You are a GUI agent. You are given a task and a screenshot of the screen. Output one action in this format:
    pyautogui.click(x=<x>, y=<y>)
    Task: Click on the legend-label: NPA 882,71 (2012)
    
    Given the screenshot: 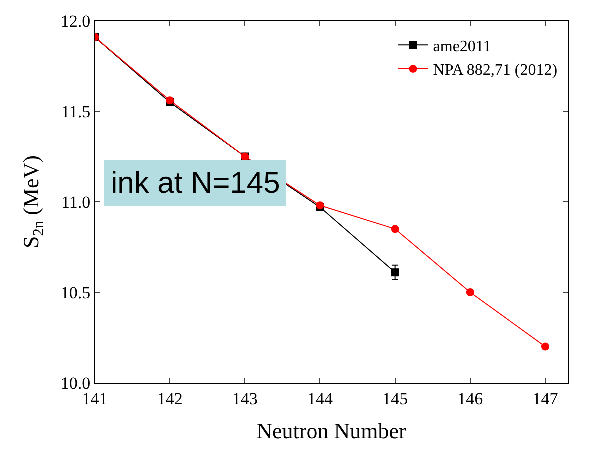 What is the action you would take?
    pyautogui.click(x=495, y=71)
    